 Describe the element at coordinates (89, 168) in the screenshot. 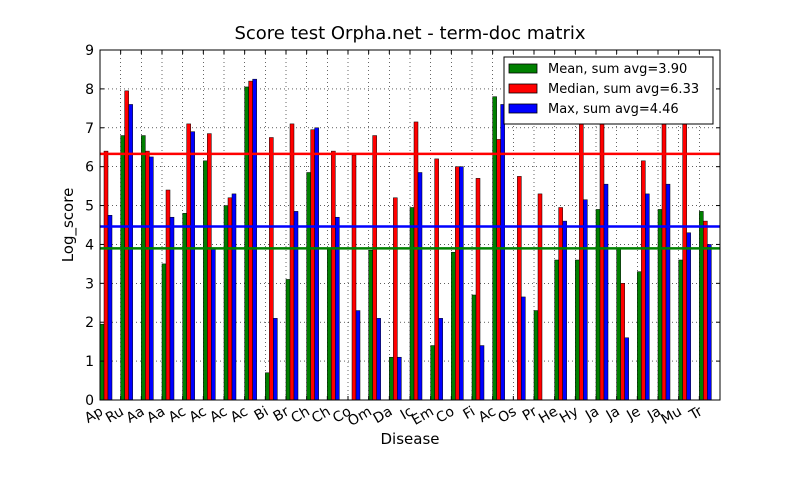

I see `y-tick-label: 6` at that location.